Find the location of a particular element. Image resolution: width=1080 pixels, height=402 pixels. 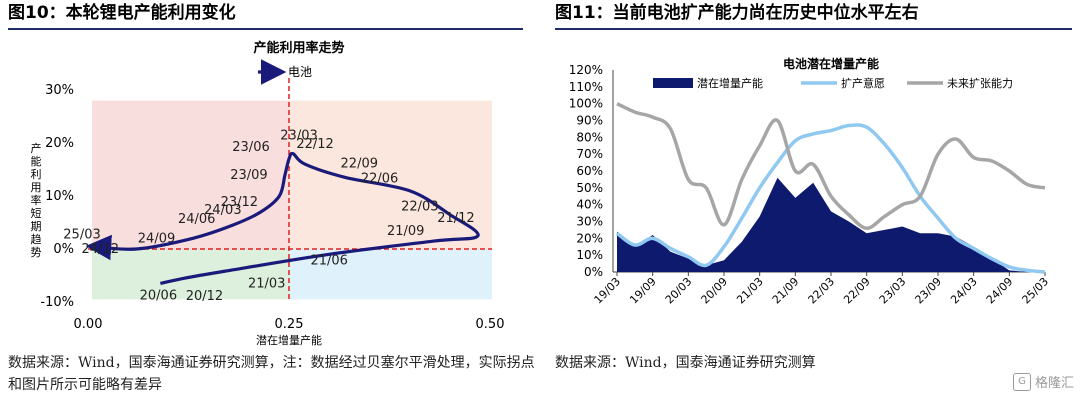

point-label: 22/06 is located at coordinates (379, 179).